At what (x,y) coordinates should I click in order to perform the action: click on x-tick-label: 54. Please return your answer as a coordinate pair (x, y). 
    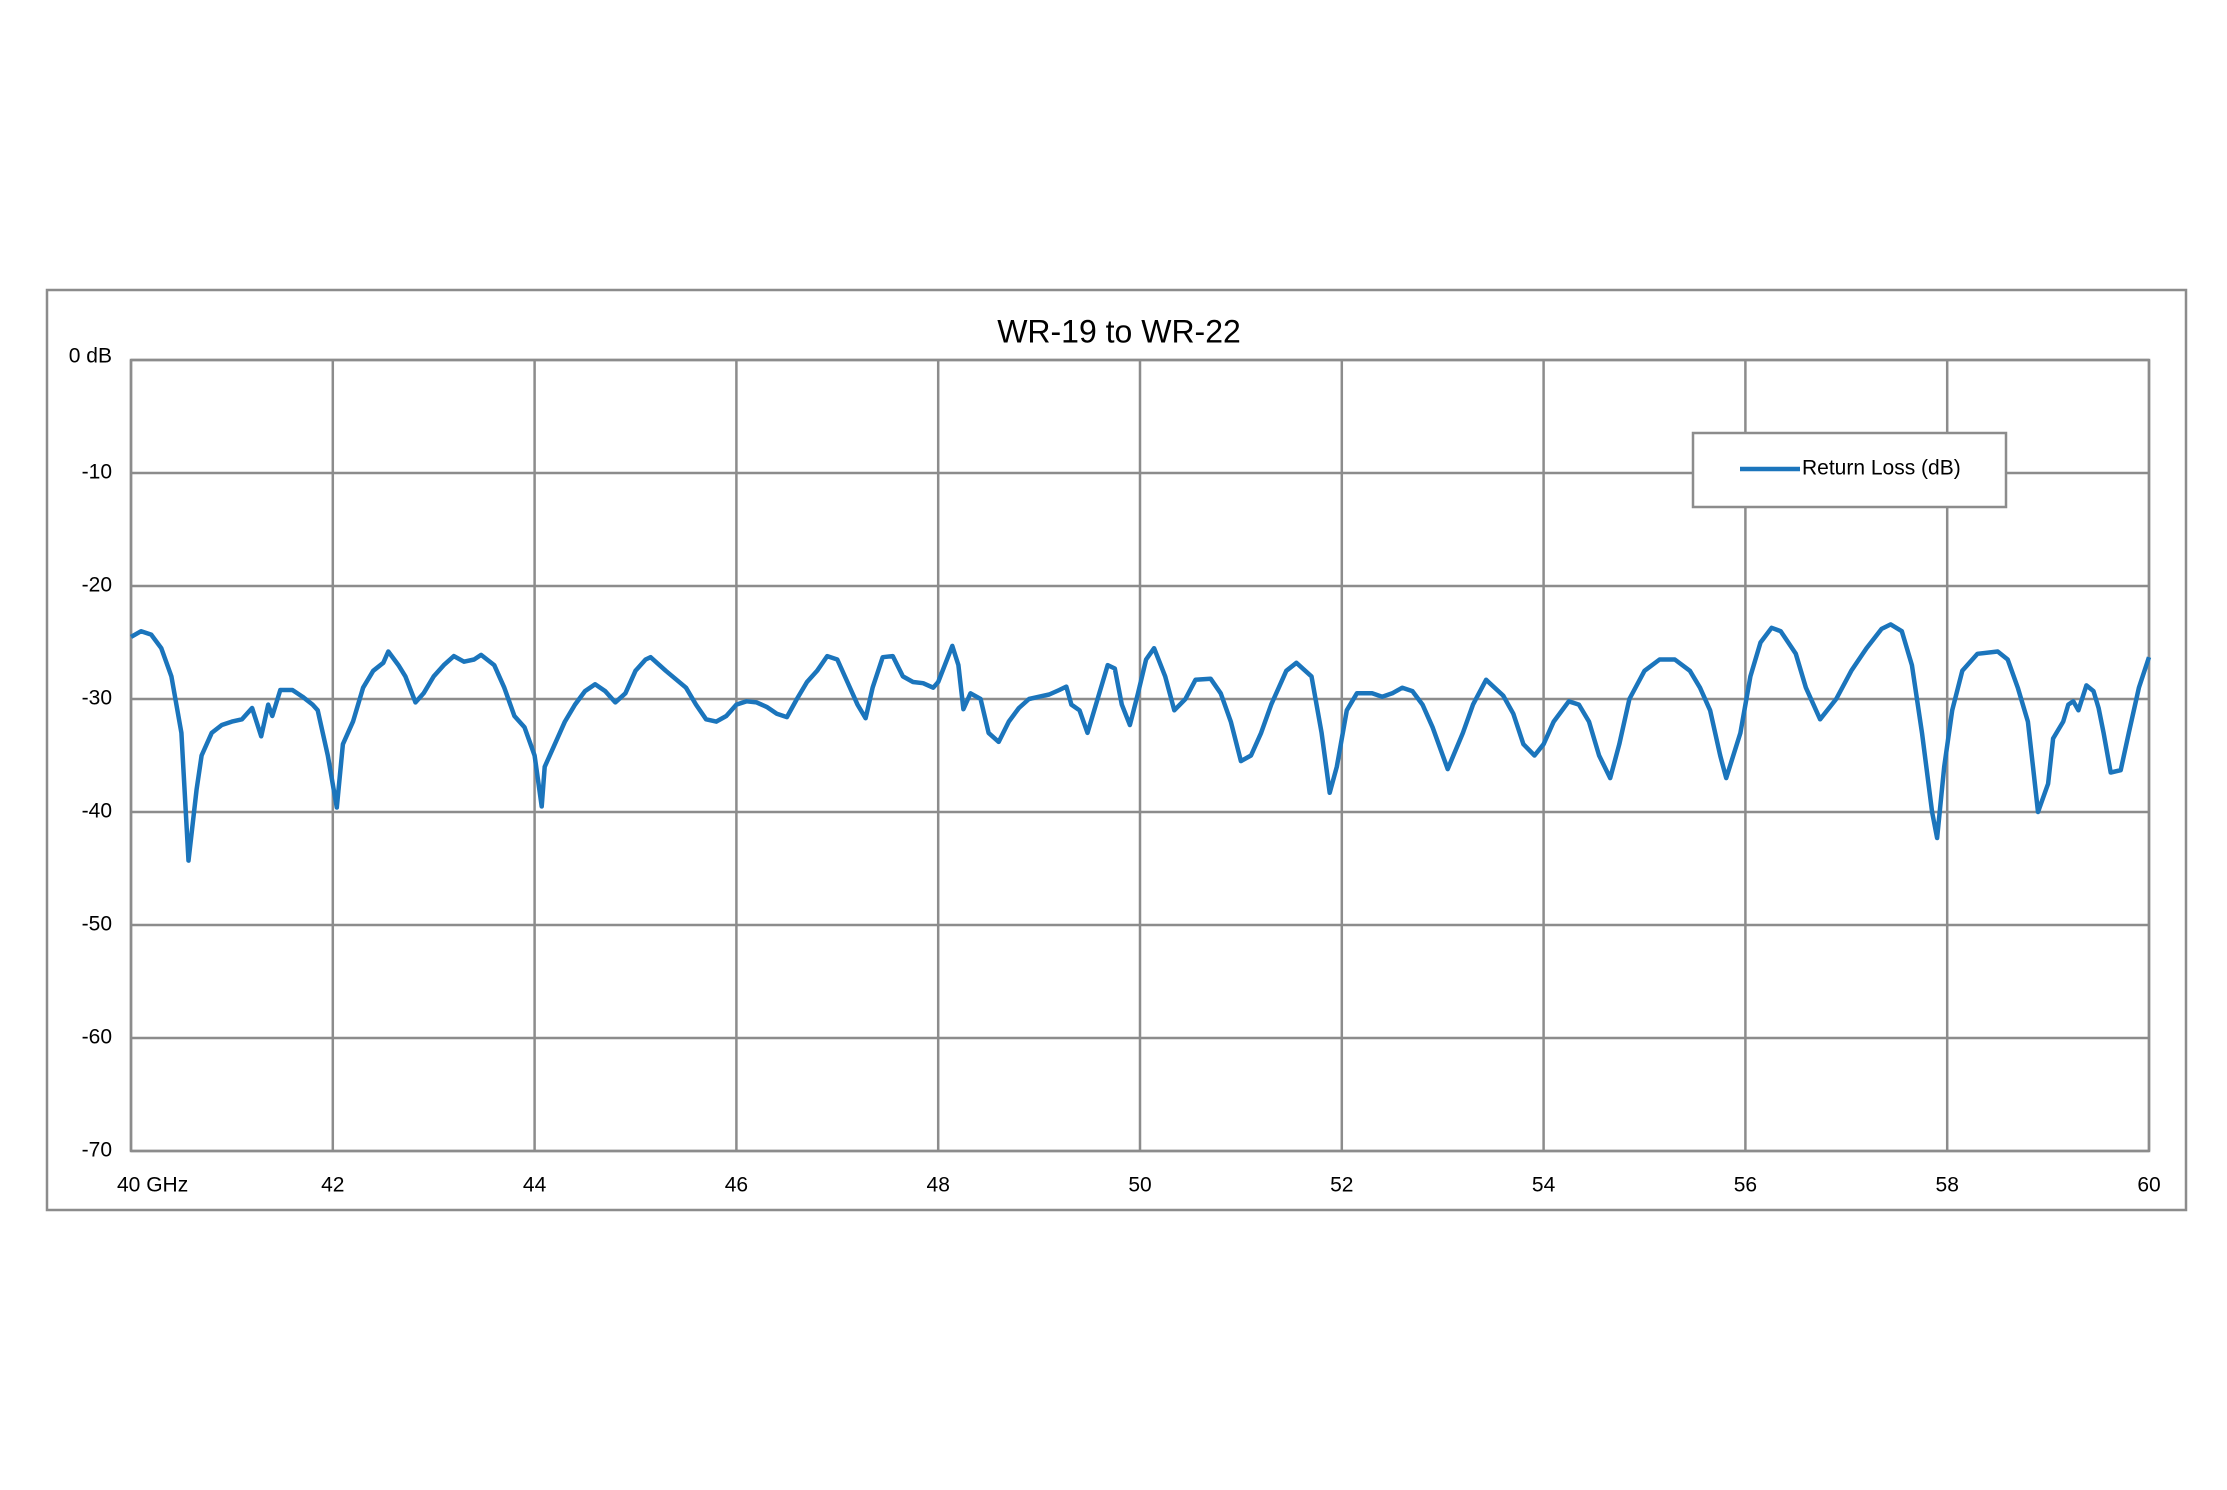
    Looking at the image, I should click on (1544, 1185).